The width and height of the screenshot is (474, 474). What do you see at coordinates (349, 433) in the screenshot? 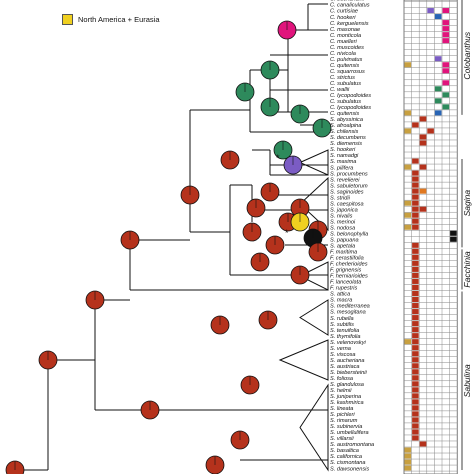
I see `taxon-label: S. umbellulifera` at bounding box center [349, 433].